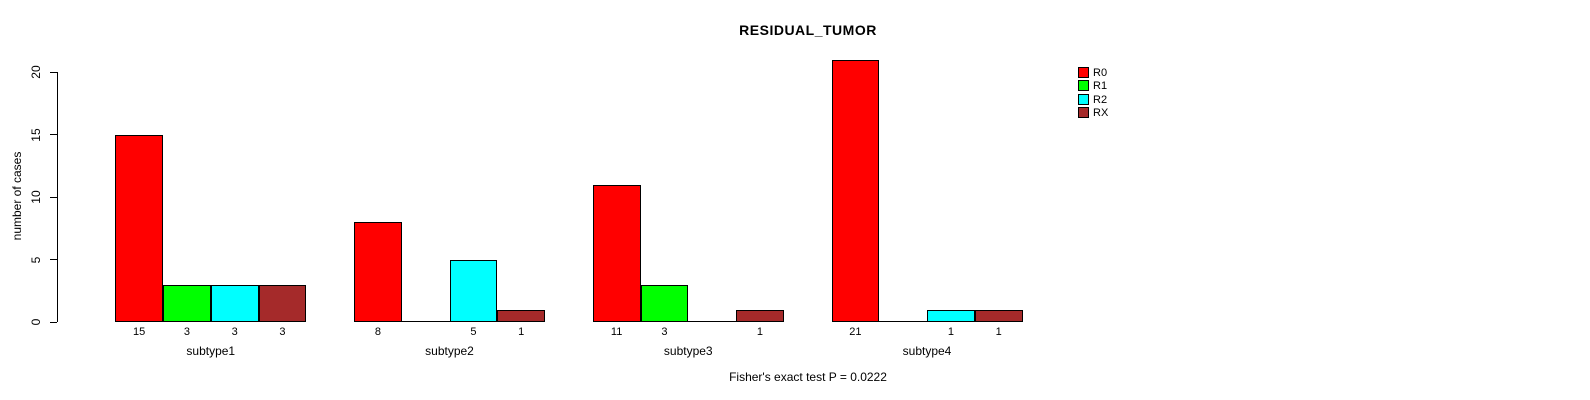 This screenshot has width=1590, height=400. Describe the element at coordinates (712, 321) in the screenshot. I see `bar-subtype3-R2` at that location.